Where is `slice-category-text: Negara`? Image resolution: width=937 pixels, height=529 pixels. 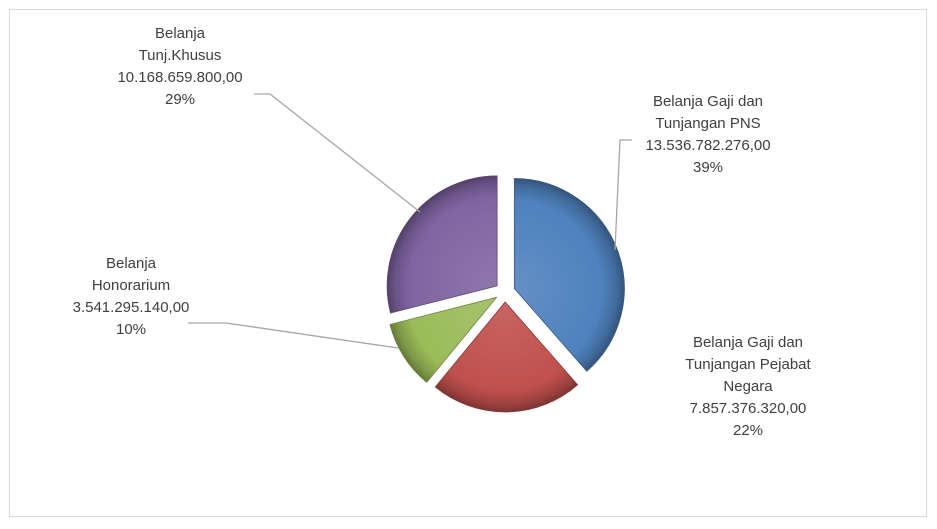
slice-category-text: Negara is located at coordinates (748, 386).